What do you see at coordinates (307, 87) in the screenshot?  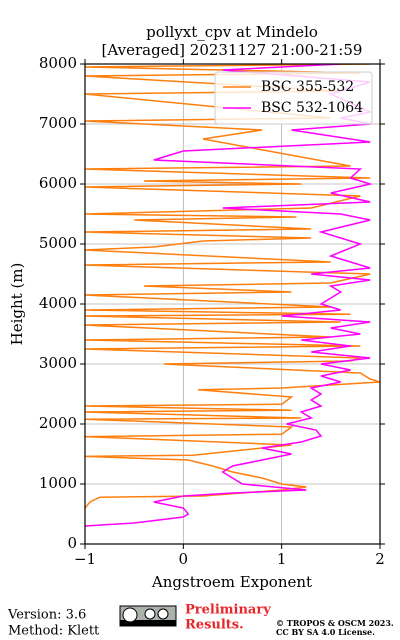 I see `legend-label: BSC 355-532` at bounding box center [307, 87].